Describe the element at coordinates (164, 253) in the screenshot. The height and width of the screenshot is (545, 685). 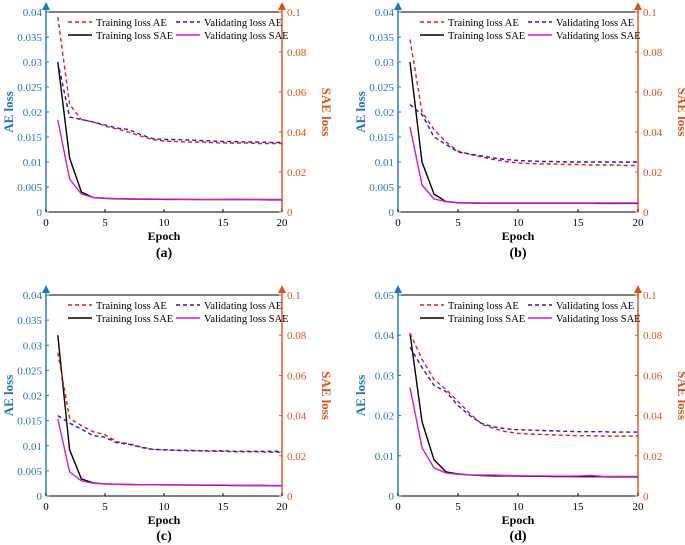
I see `panel-caption: (a)` at that location.